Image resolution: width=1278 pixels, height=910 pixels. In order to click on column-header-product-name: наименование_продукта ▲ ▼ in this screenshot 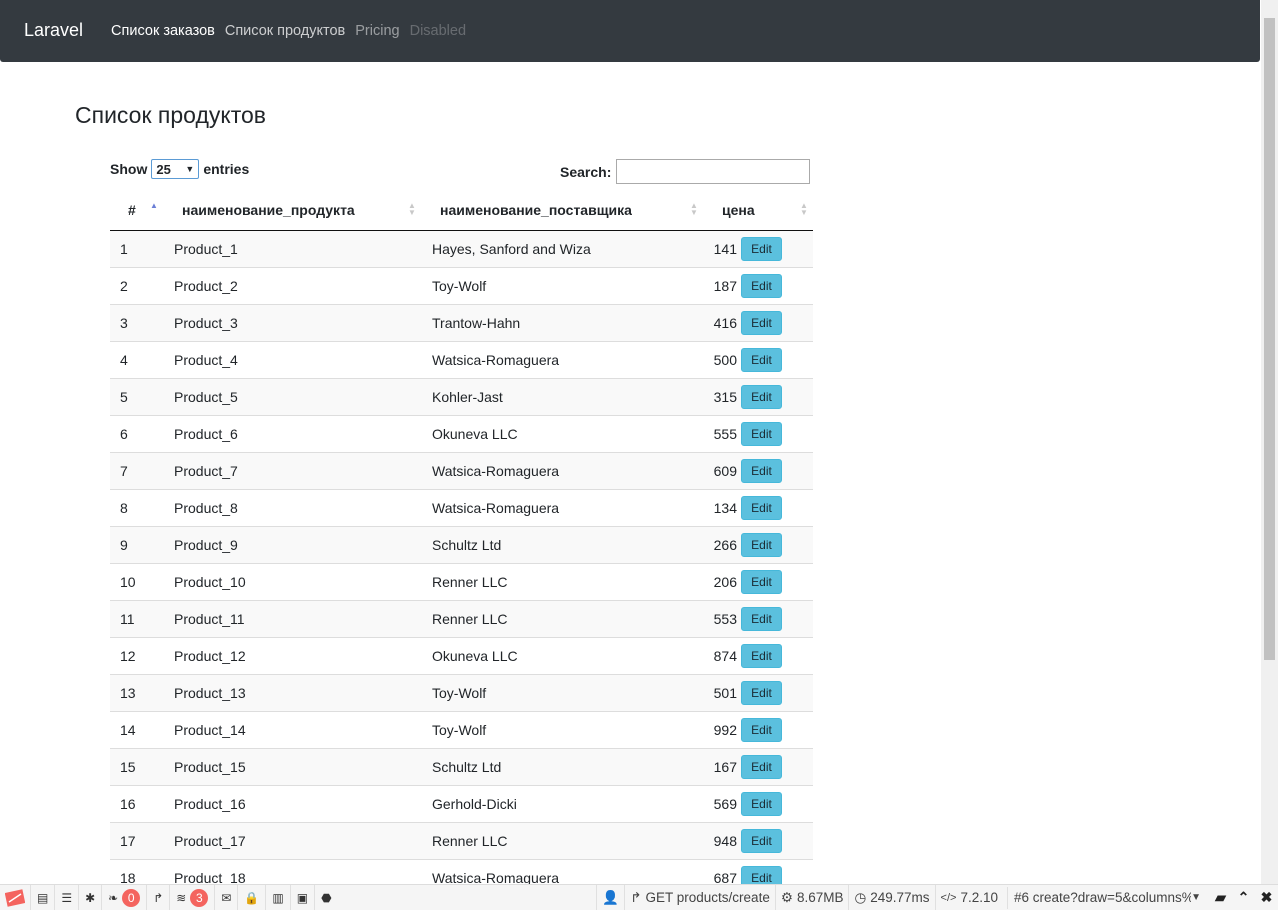, I will do `click(303, 210)`.